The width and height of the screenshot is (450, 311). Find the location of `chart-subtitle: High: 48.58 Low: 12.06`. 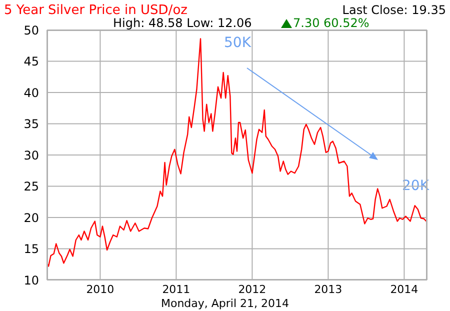

chart-subtitle: High: 48.58 Low: 12.06 is located at coordinates (182, 23).